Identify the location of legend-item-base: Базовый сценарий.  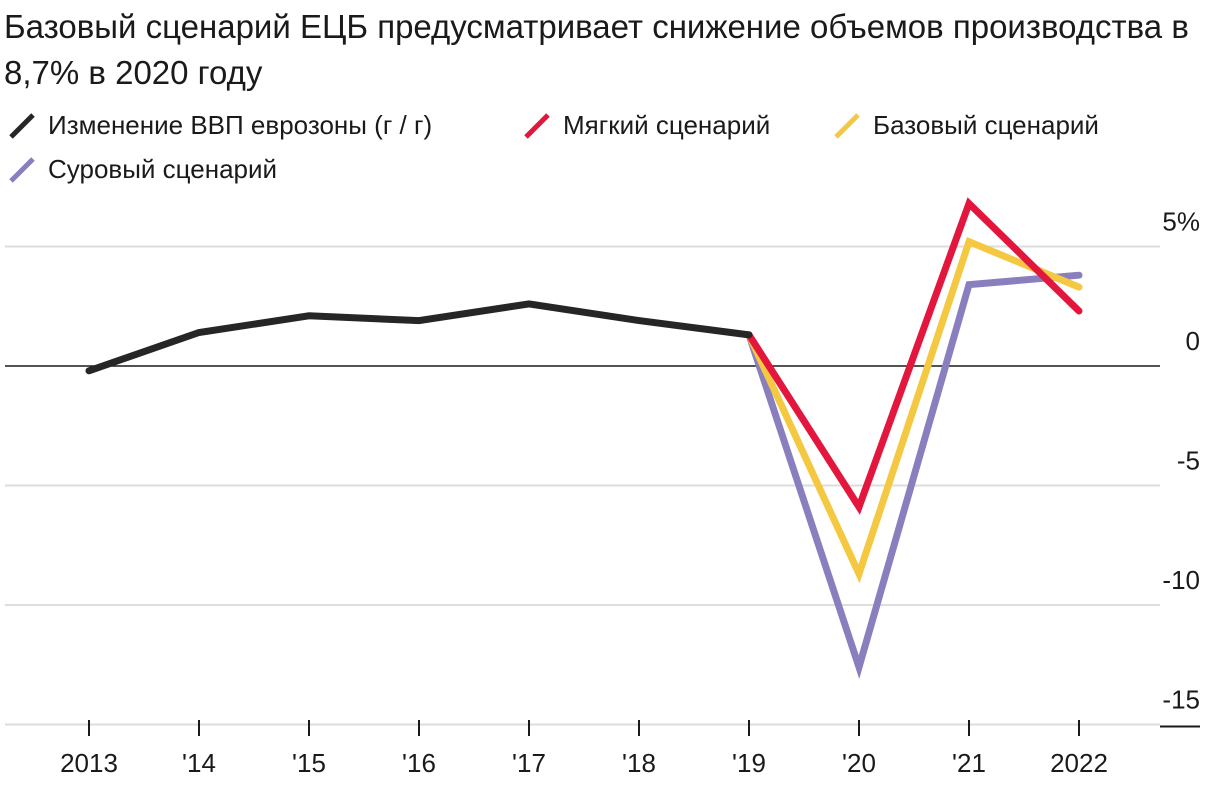
(966, 125).